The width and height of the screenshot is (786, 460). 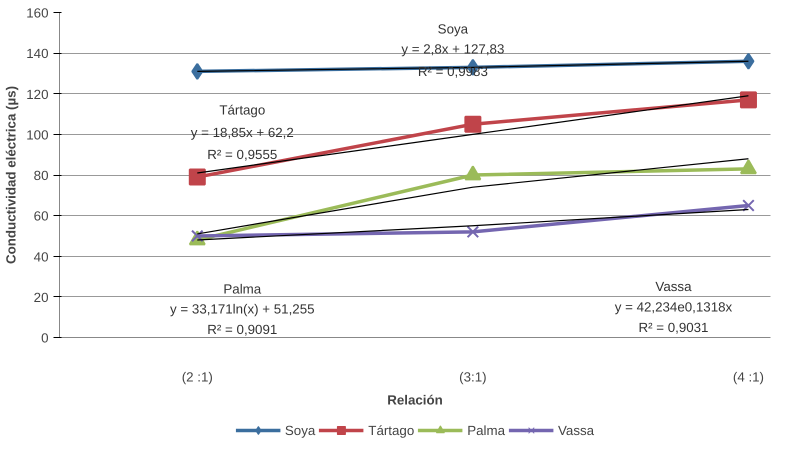 What do you see at coordinates (748, 377) in the screenshot?
I see `x-tick-label: (4 :1)` at bounding box center [748, 377].